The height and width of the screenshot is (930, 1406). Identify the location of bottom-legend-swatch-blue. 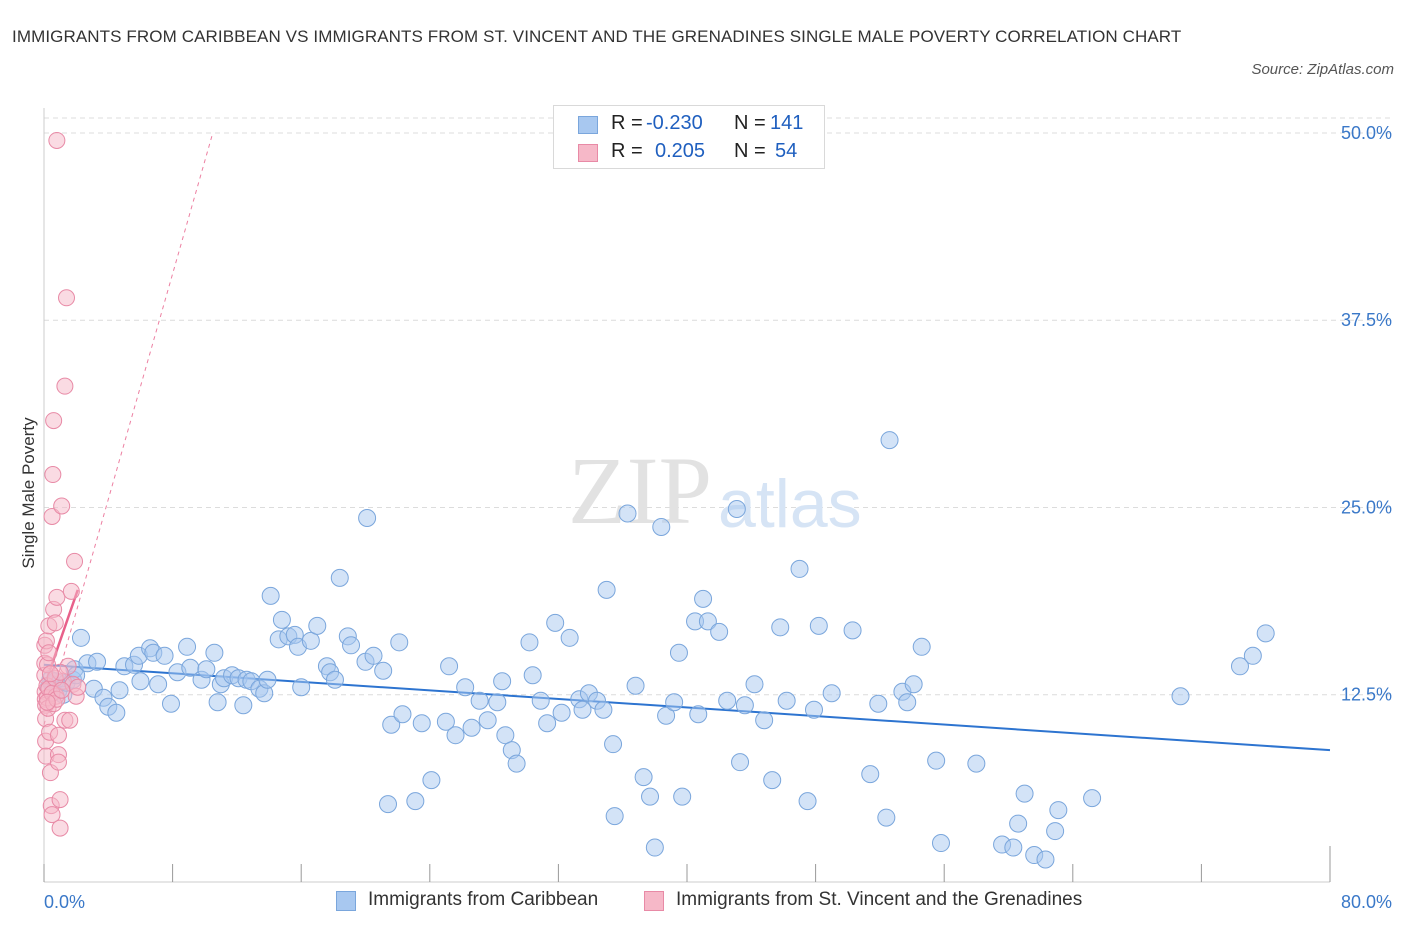
(346, 901).